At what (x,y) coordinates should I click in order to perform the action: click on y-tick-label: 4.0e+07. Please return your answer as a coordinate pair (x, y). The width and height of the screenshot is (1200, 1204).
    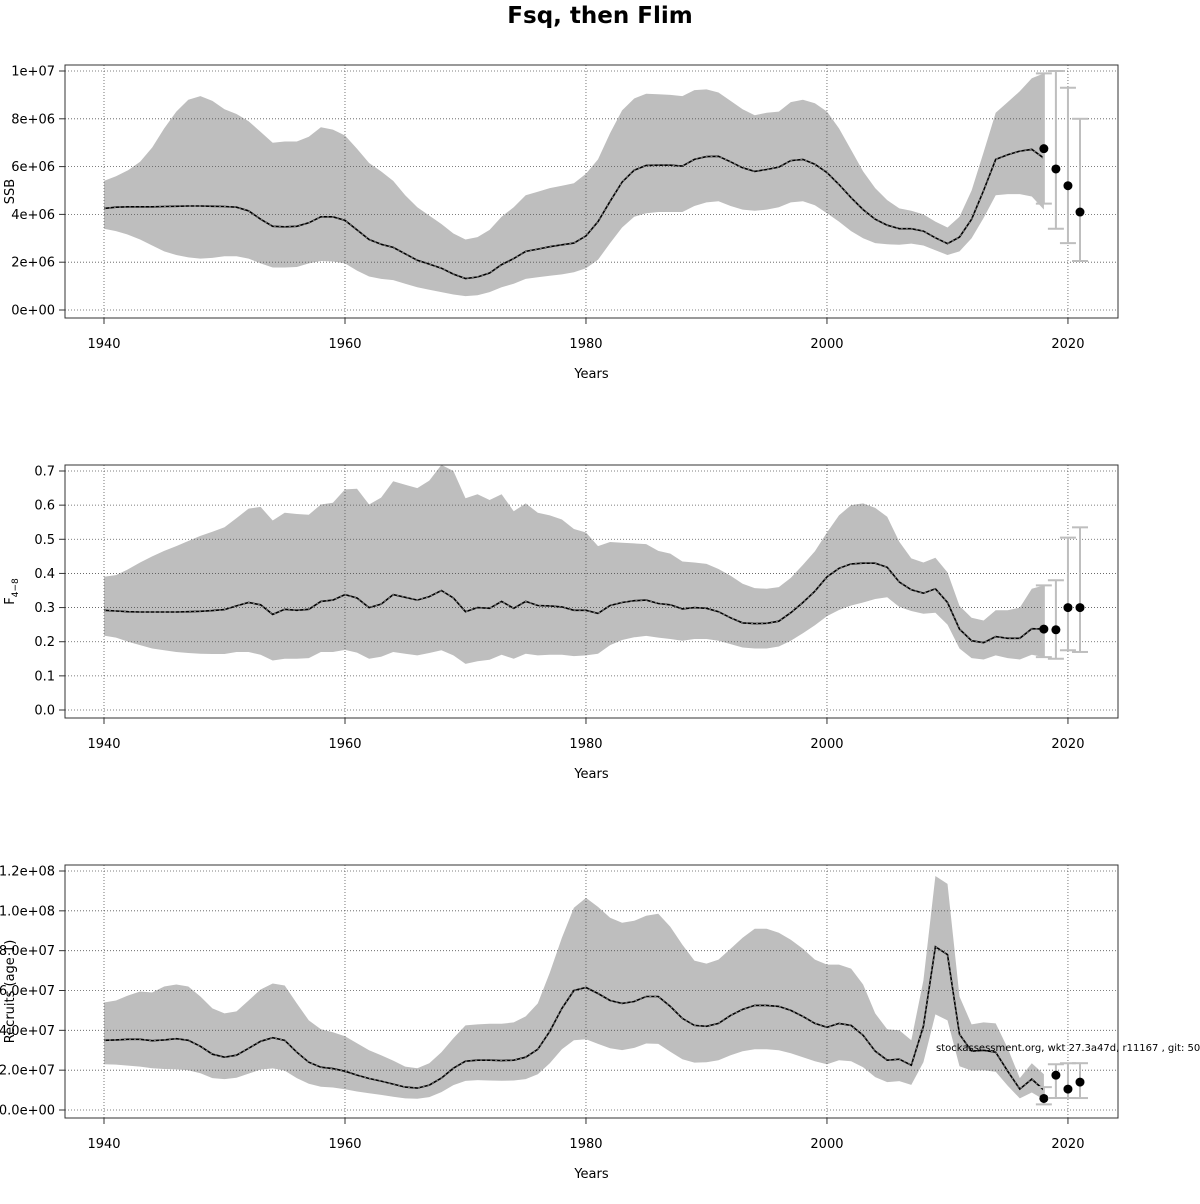
    Looking at the image, I should click on (27, 1031).